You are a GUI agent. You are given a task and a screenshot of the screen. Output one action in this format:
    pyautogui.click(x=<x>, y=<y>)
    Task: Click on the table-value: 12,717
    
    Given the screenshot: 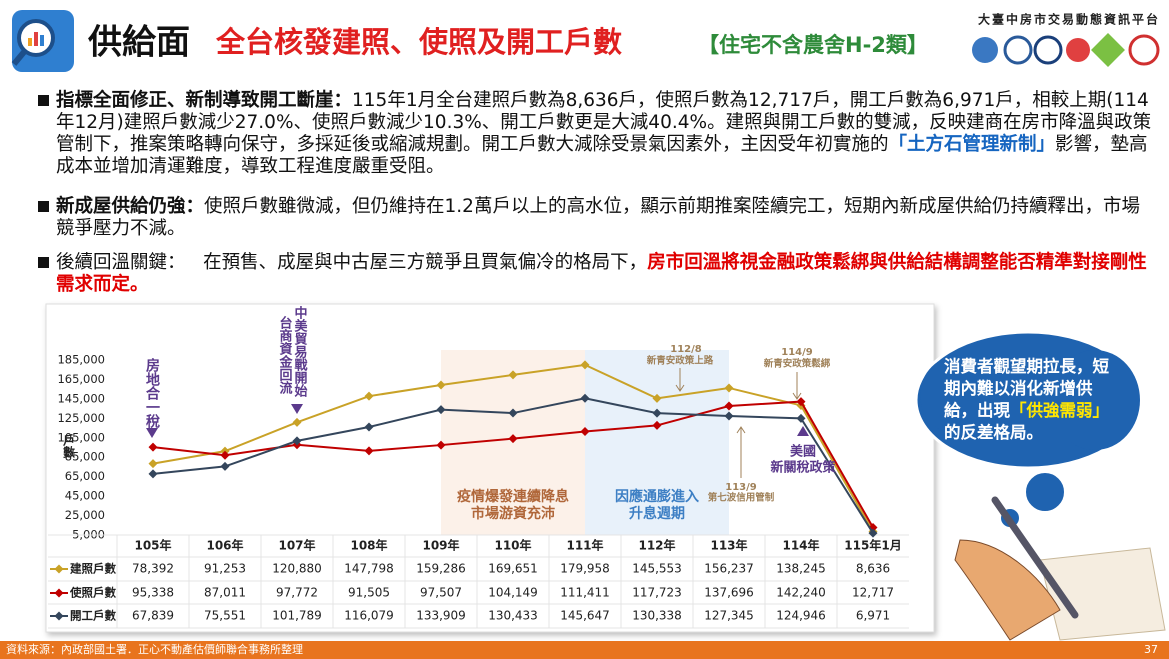 What is the action you would take?
    pyautogui.click(x=873, y=593)
    